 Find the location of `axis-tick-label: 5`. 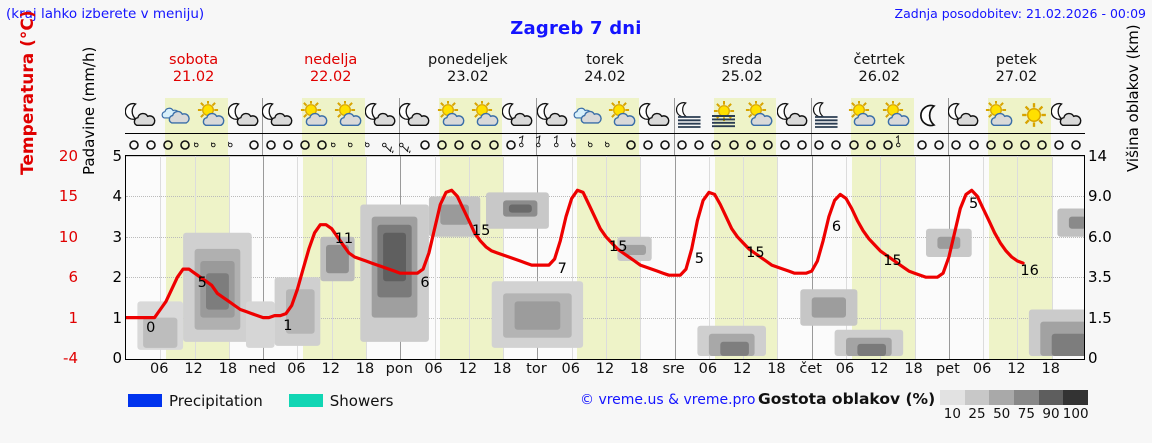

axis-tick-label: 5 is located at coordinates (117, 156).